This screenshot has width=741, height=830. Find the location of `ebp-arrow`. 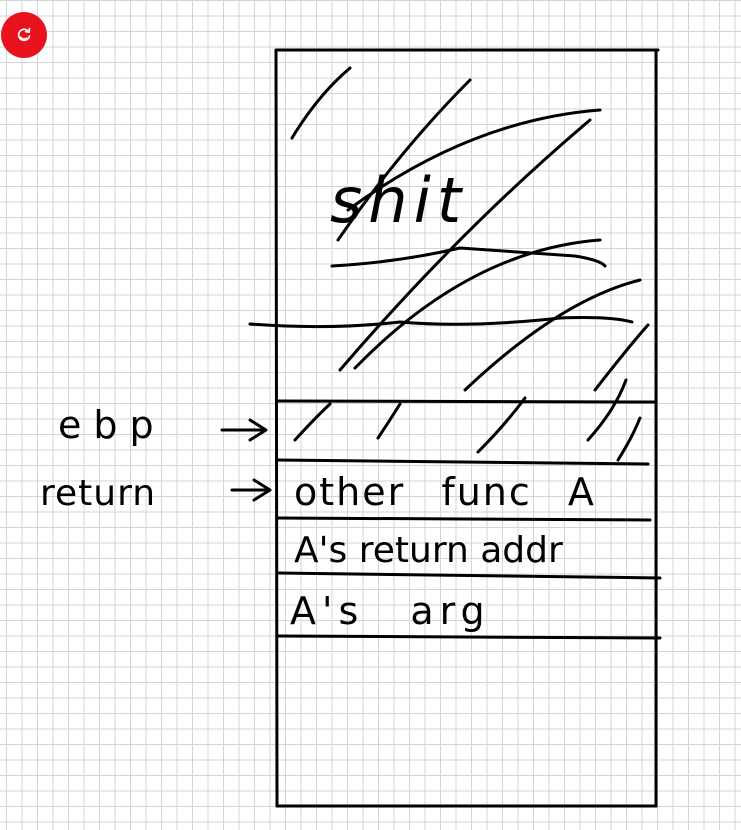

ebp-arrow is located at coordinates (244, 430).